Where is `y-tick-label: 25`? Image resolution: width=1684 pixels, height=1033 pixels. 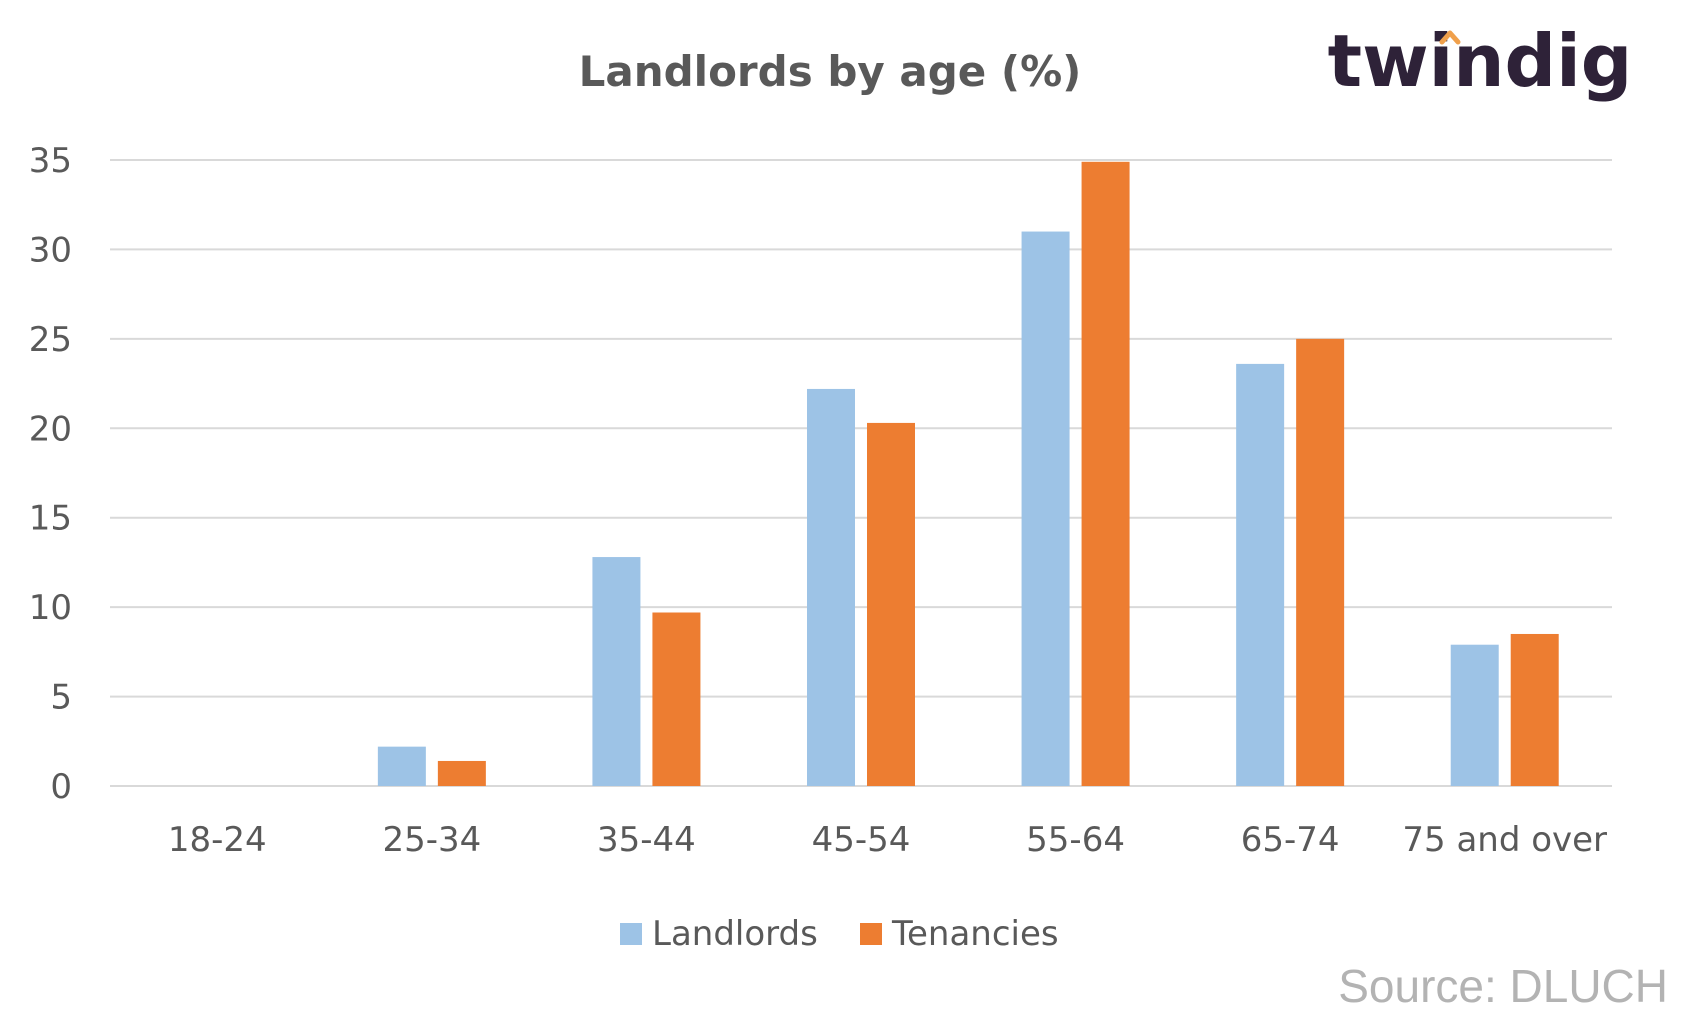
y-tick-label: 25 is located at coordinates (50, 340).